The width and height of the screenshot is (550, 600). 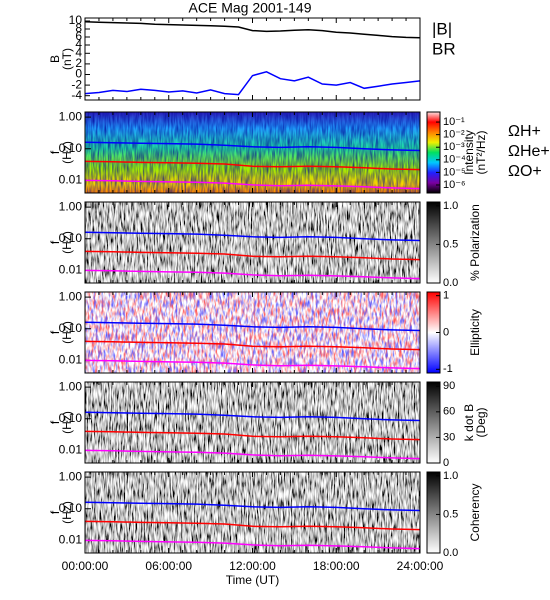 What do you see at coordinates (469, 152) in the screenshot?
I see `colorbar-label: Intensity` at bounding box center [469, 152].